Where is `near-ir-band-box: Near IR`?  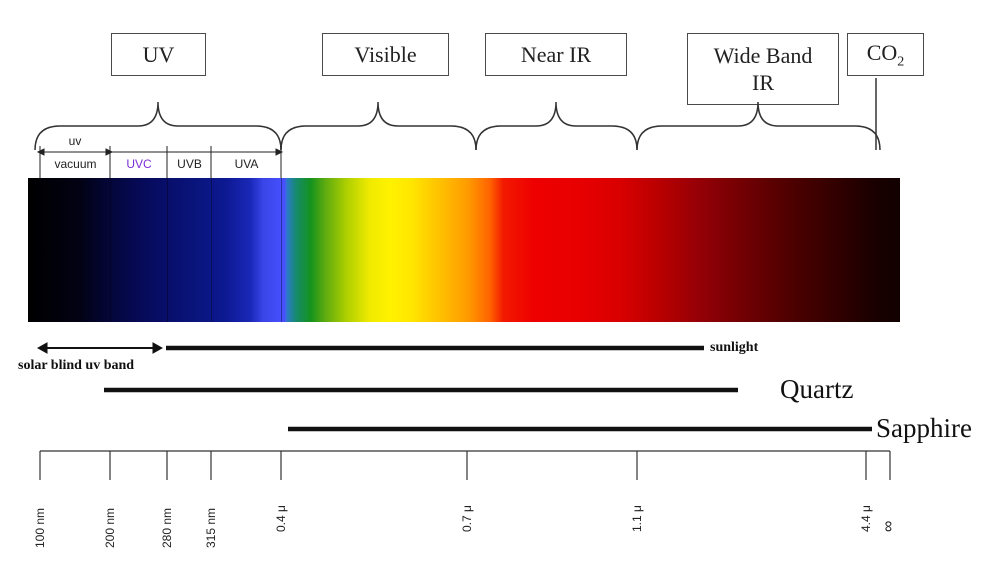 near-ir-band-box: Near IR is located at coordinates (556, 54).